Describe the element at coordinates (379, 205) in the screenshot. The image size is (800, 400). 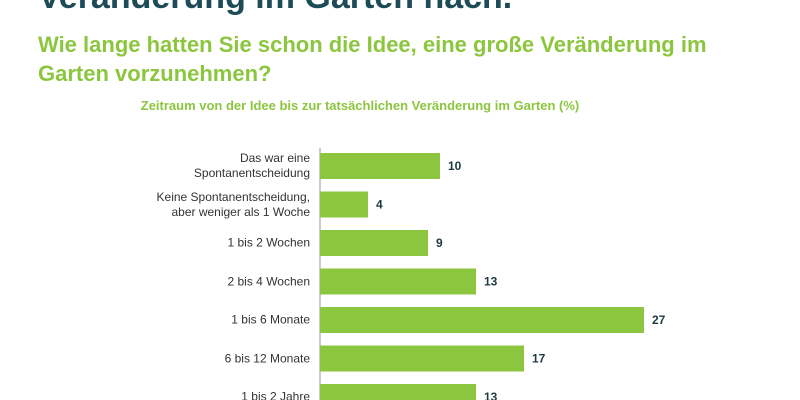
I see `value-label: 4` at that location.